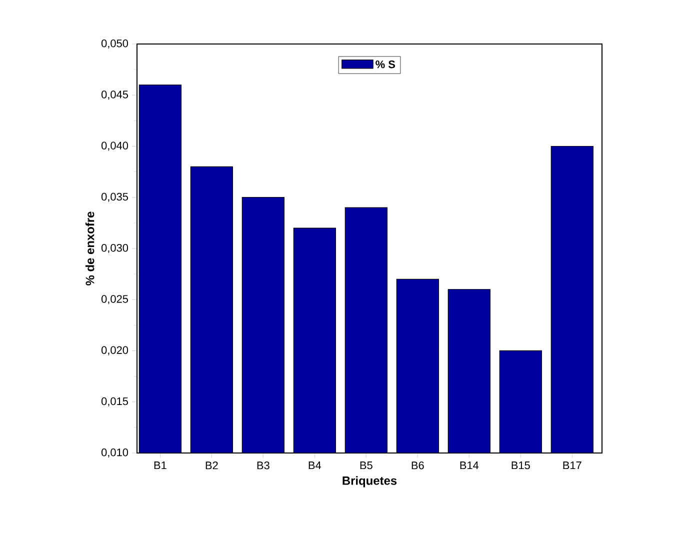 Image resolution: width=676 pixels, height=535 pixels. Describe the element at coordinates (315, 466) in the screenshot. I see `x-tick-label: B4` at that location.